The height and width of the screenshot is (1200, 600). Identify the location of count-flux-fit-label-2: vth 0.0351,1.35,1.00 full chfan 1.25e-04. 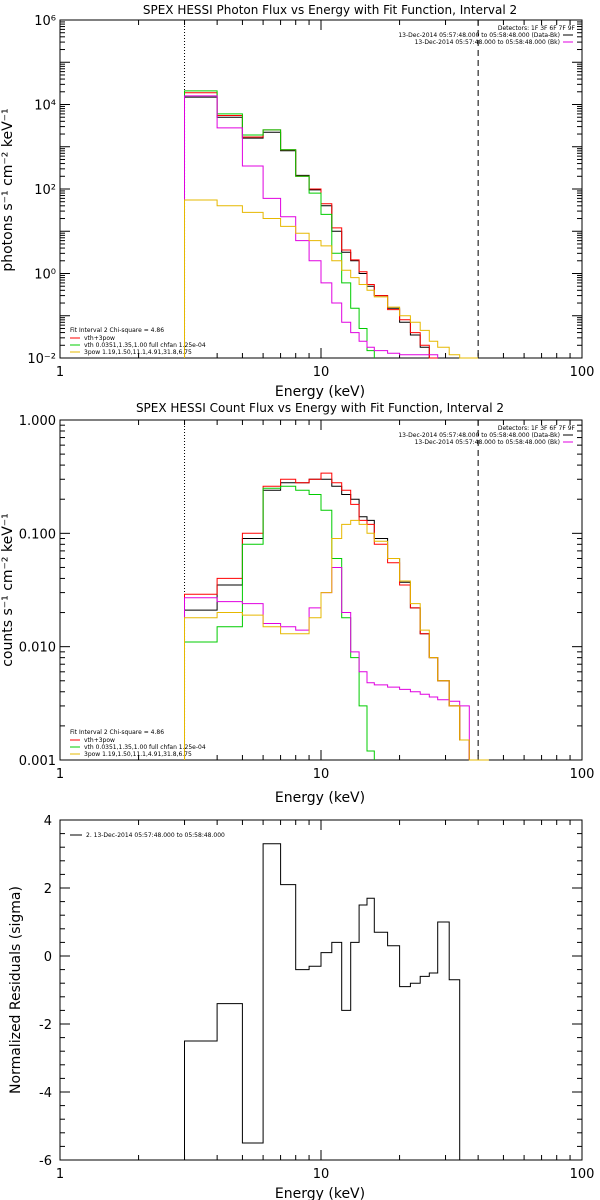
(145, 747).